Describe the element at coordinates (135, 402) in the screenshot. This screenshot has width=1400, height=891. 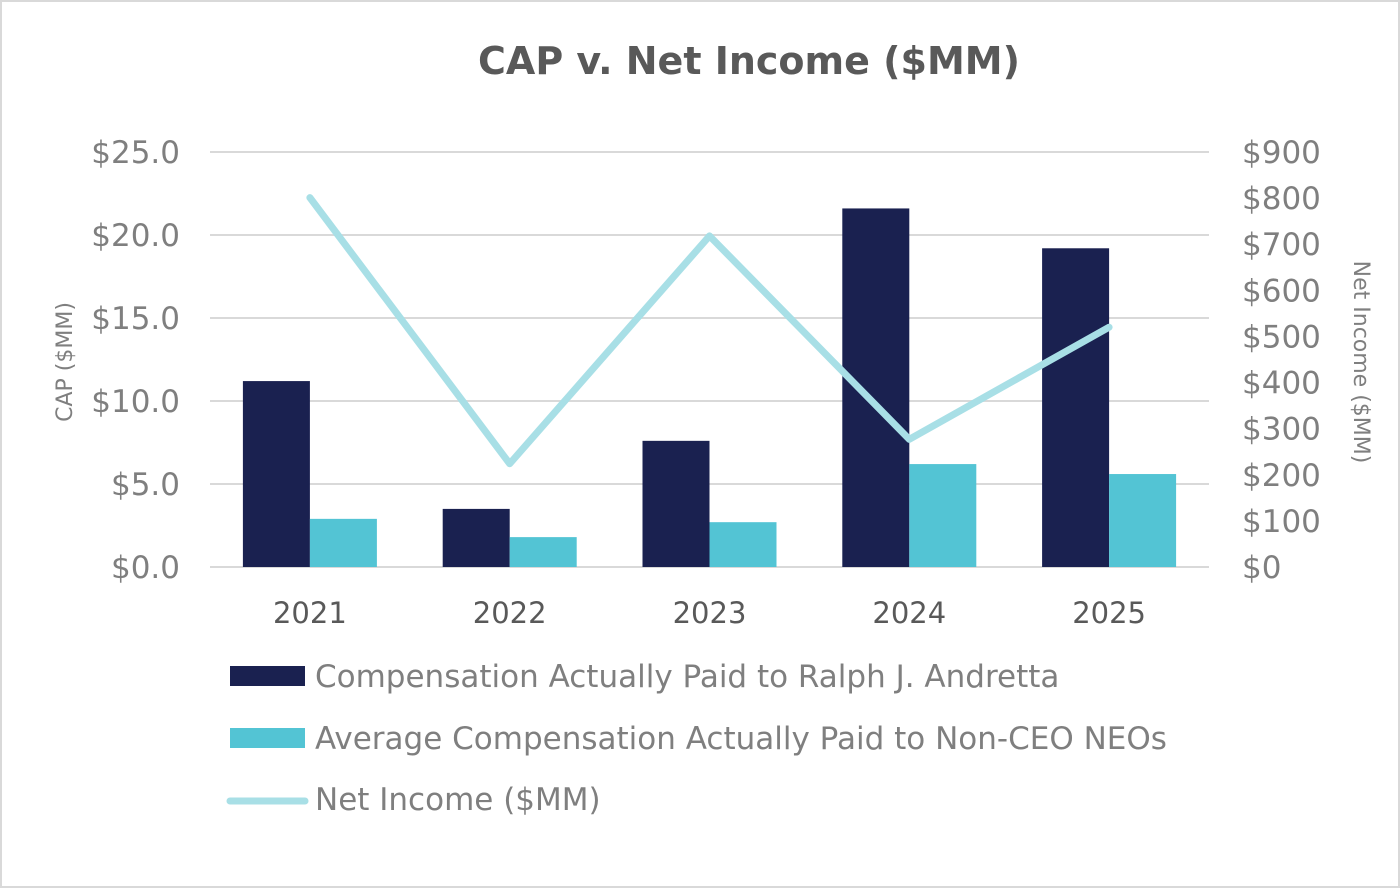
I see `y-tick-label: $10.0` at that location.